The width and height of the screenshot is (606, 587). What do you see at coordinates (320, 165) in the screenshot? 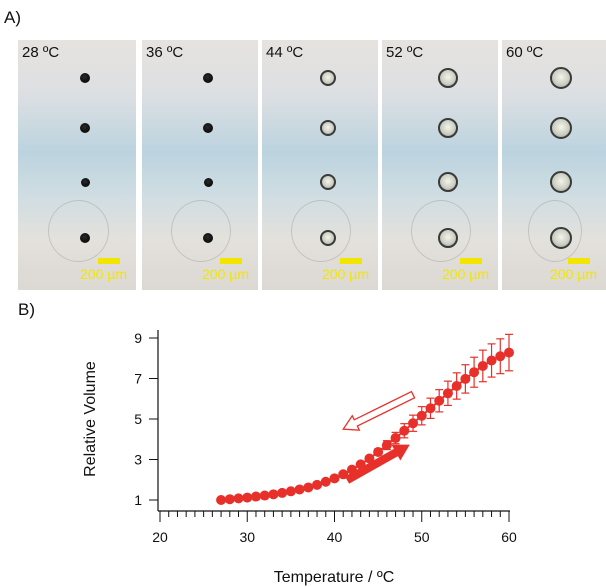
I see `micrograph-44c: 44 ºC 200 µm` at bounding box center [320, 165].